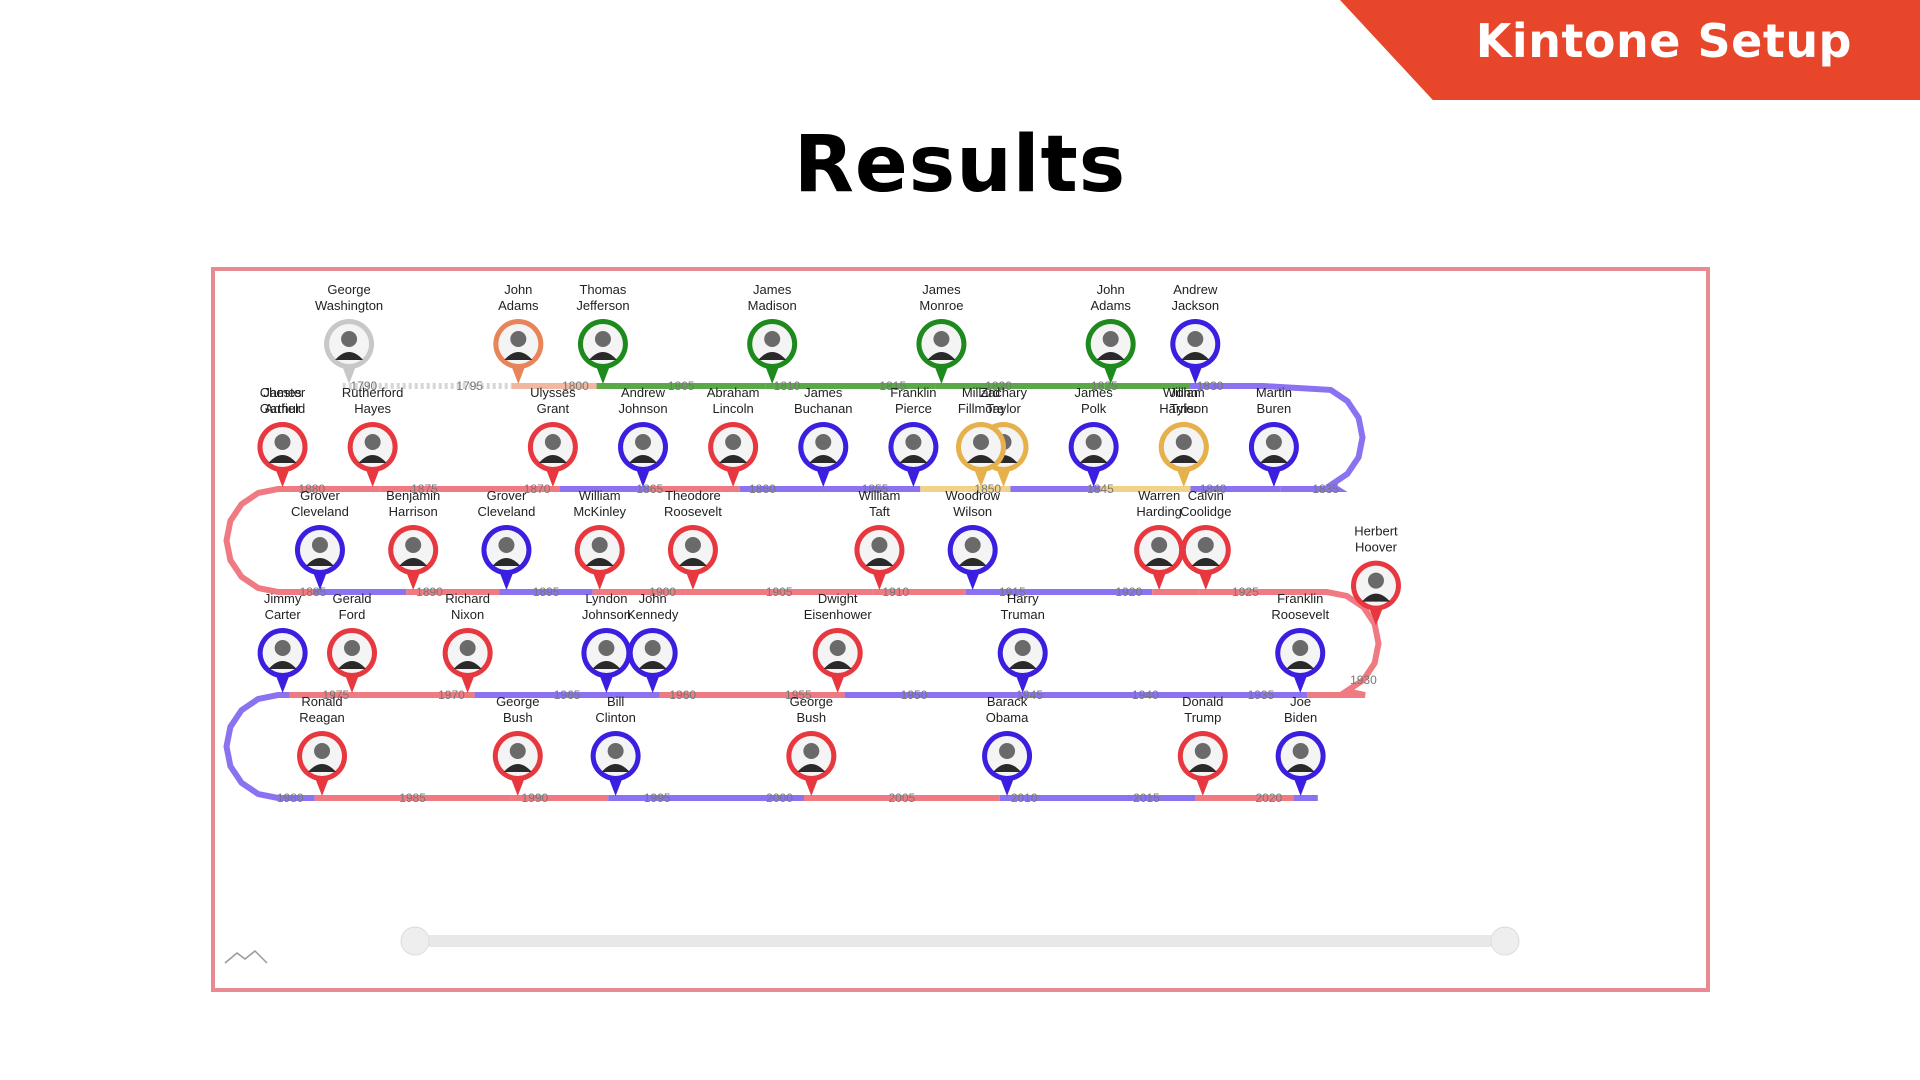 The width and height of the screenshot is (1920, 1080). Describe the element at coordinates (283, 392) in the screenshot. I see `president-first-name: Chester` at that location.